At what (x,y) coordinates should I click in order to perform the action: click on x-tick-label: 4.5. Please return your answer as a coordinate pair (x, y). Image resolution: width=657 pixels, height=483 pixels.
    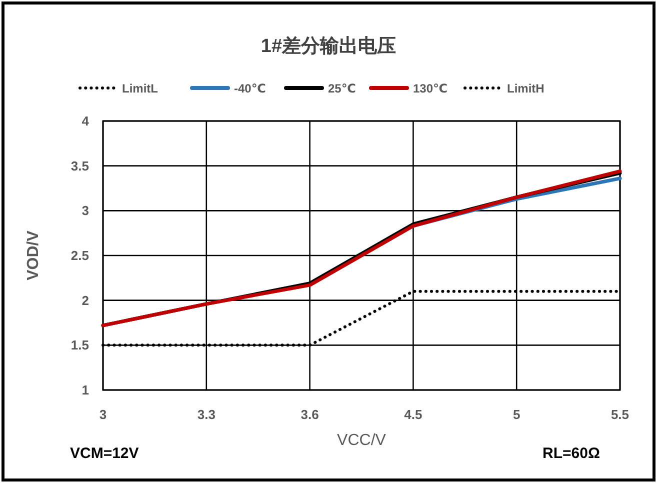
    Looking at the image, I should click on (413, 414).